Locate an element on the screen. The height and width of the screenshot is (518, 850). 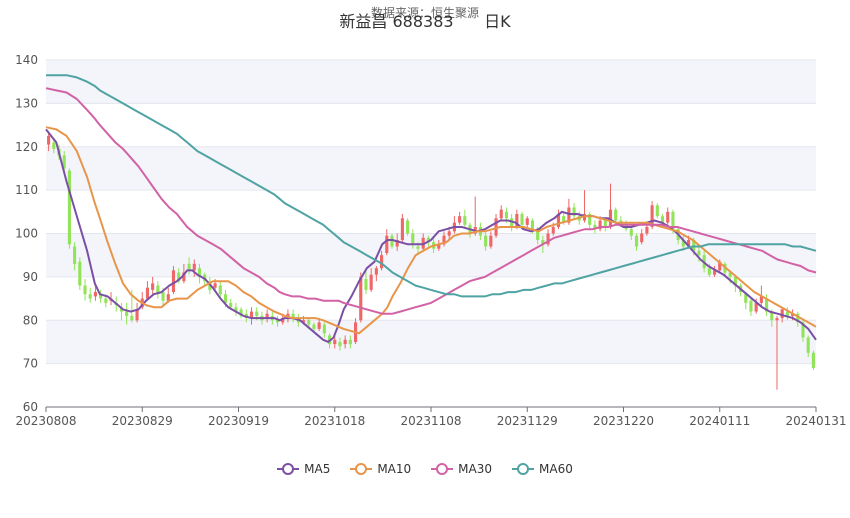
legend-ma5-marker is located at coordinates (288, 469).